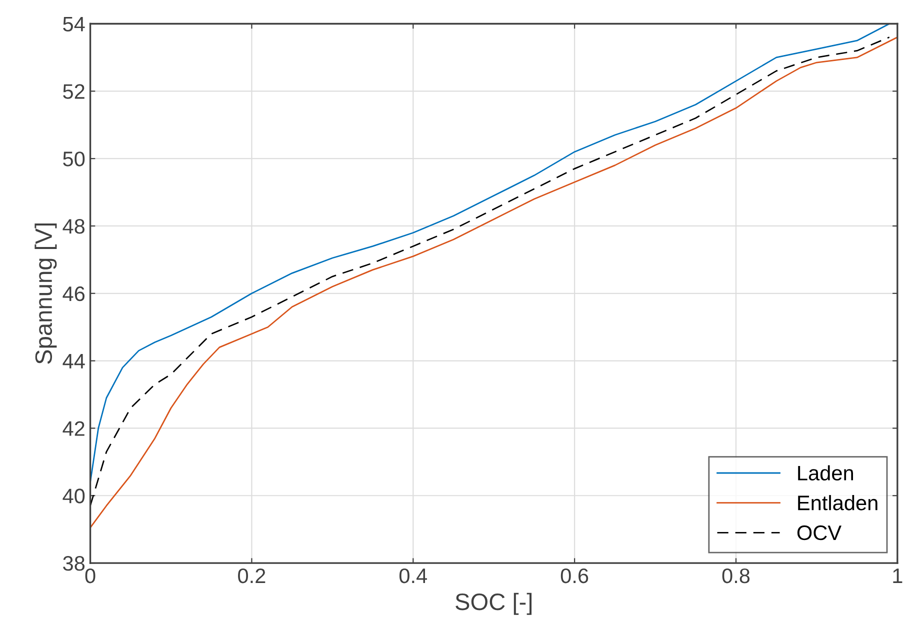 This screenshot has width=912, height=642. What do you see at coordinates (73, 294) in the screenshot?
I see `y-tick-label: 46` at bounding box center [73, 294].